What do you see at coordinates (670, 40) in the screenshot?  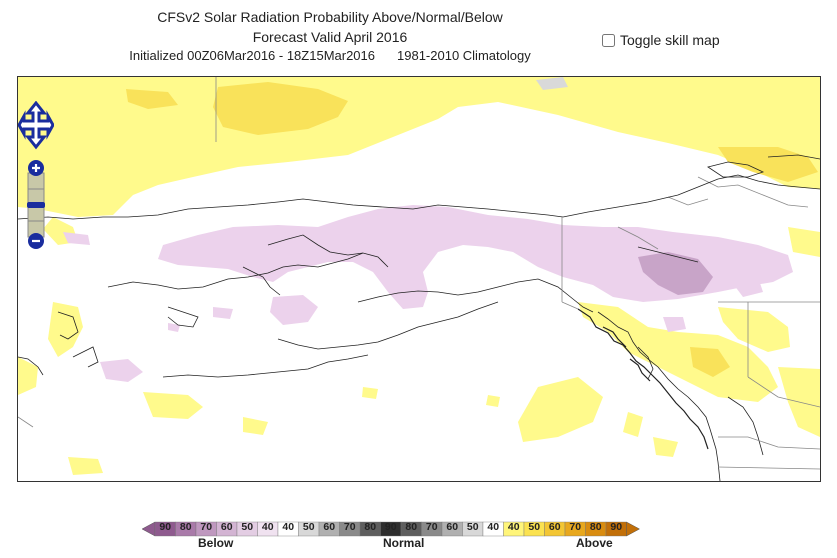 I see `skill-toggle-label: Toggle skill map` at bounding box center [670, 40].